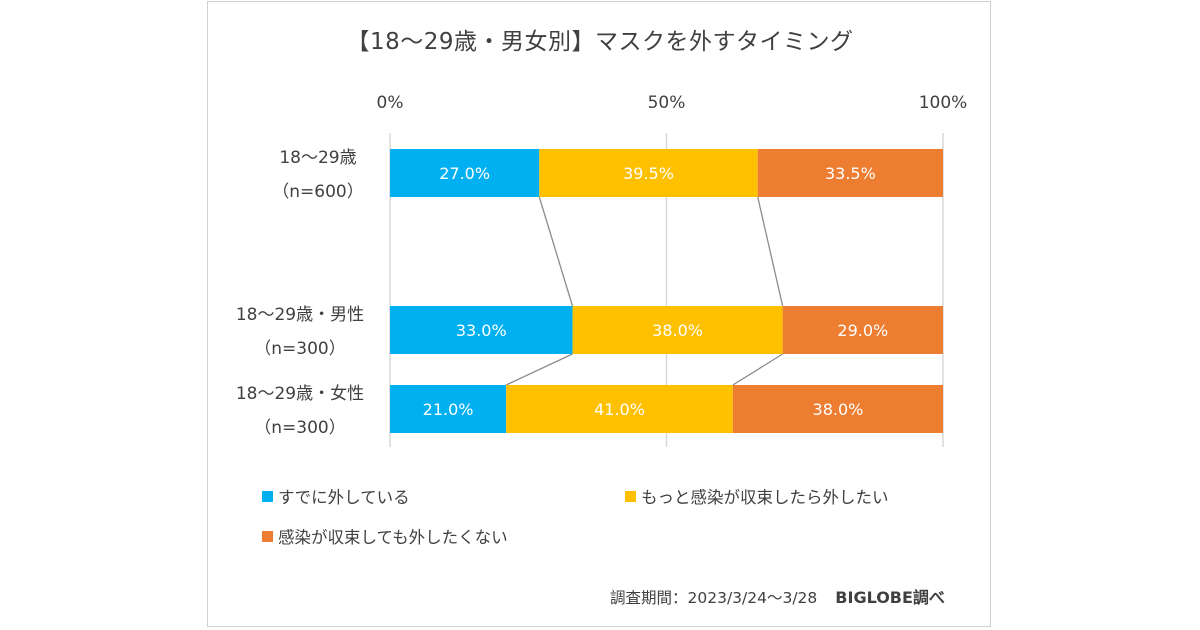 The width and height of the screenshot is (1200, 630). What do you see at coordinates (317, 158) in the screenshot?
I see `category-label: 18〜29歳` at bounding box center [317, 158].